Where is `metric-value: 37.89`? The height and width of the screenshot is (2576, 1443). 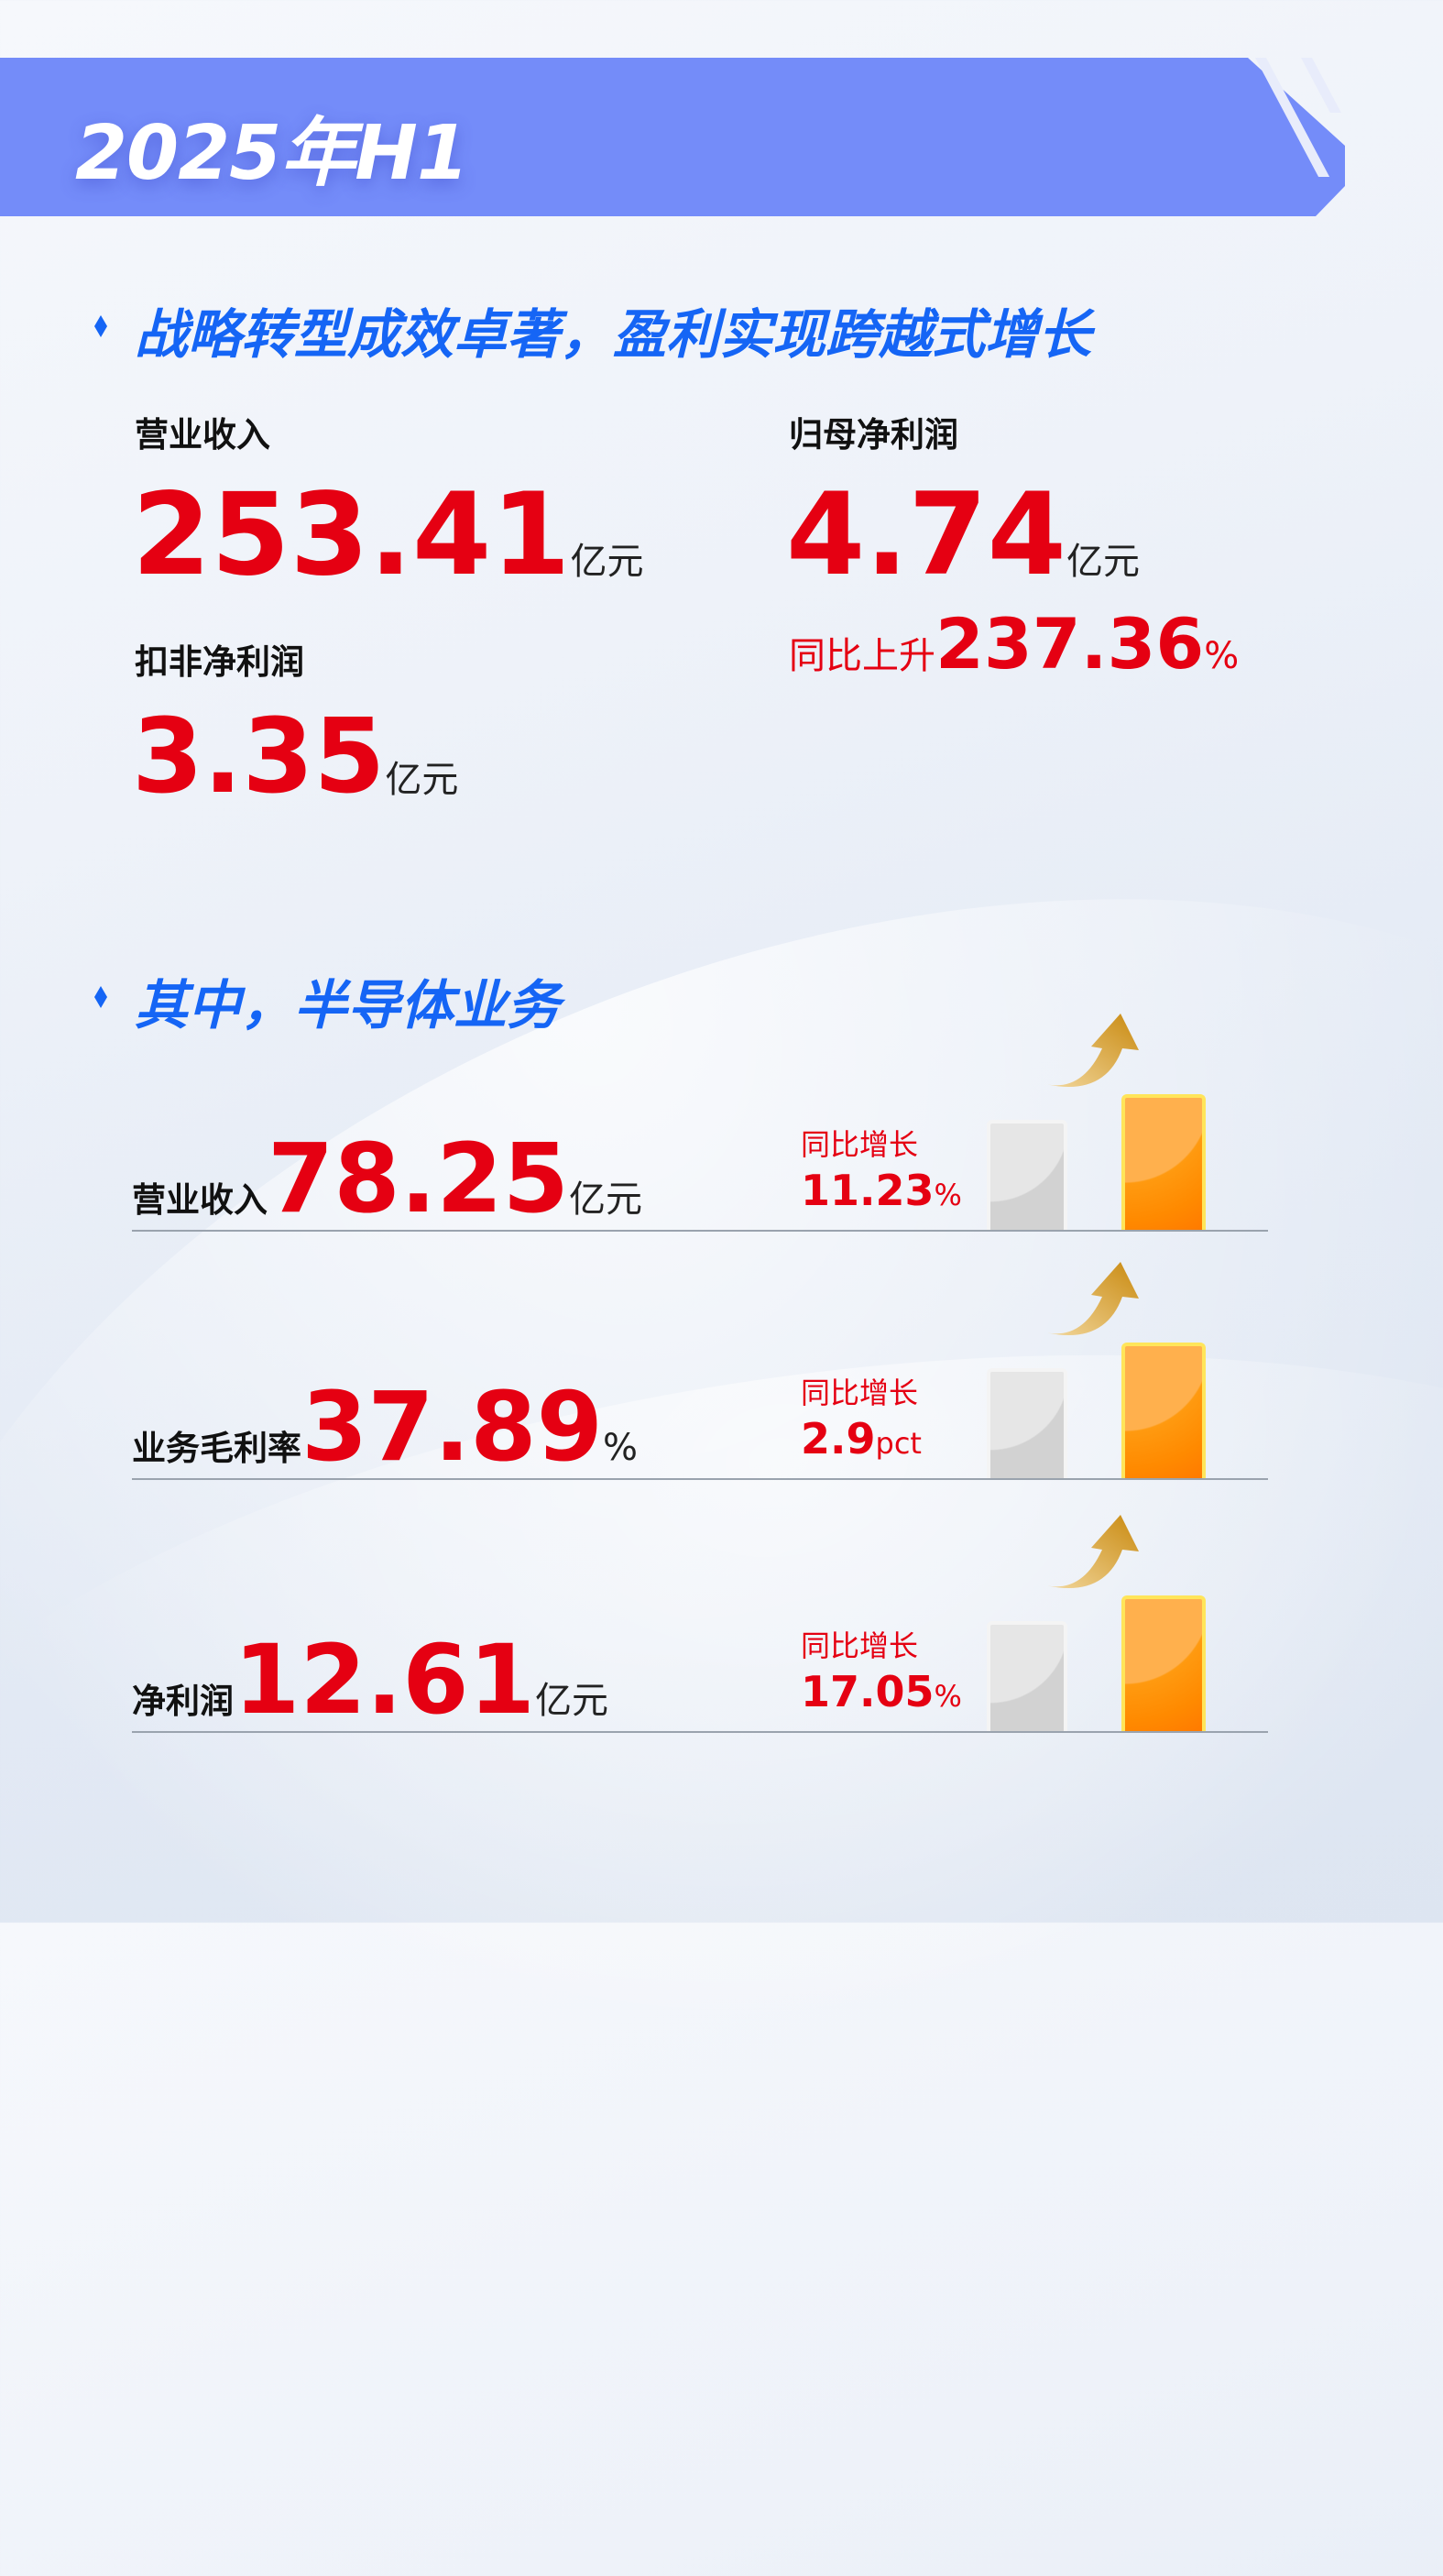
metric-value: 37.89 is located at coordinates (452, 1427).